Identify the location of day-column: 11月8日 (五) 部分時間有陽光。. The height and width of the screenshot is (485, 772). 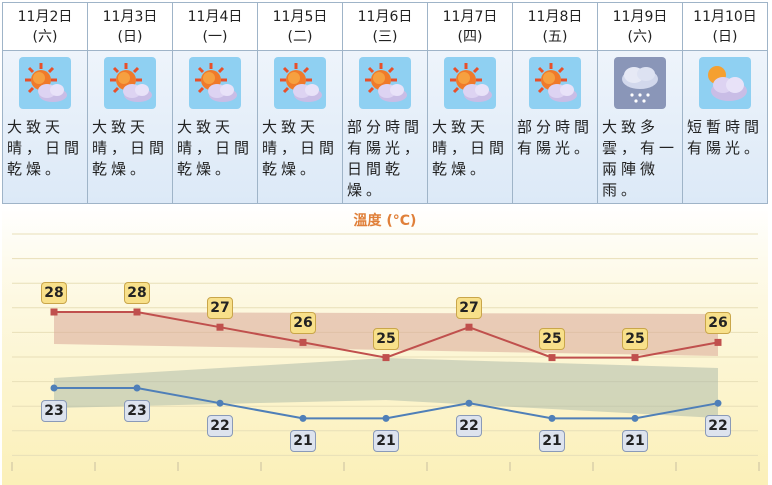
(555, 103).